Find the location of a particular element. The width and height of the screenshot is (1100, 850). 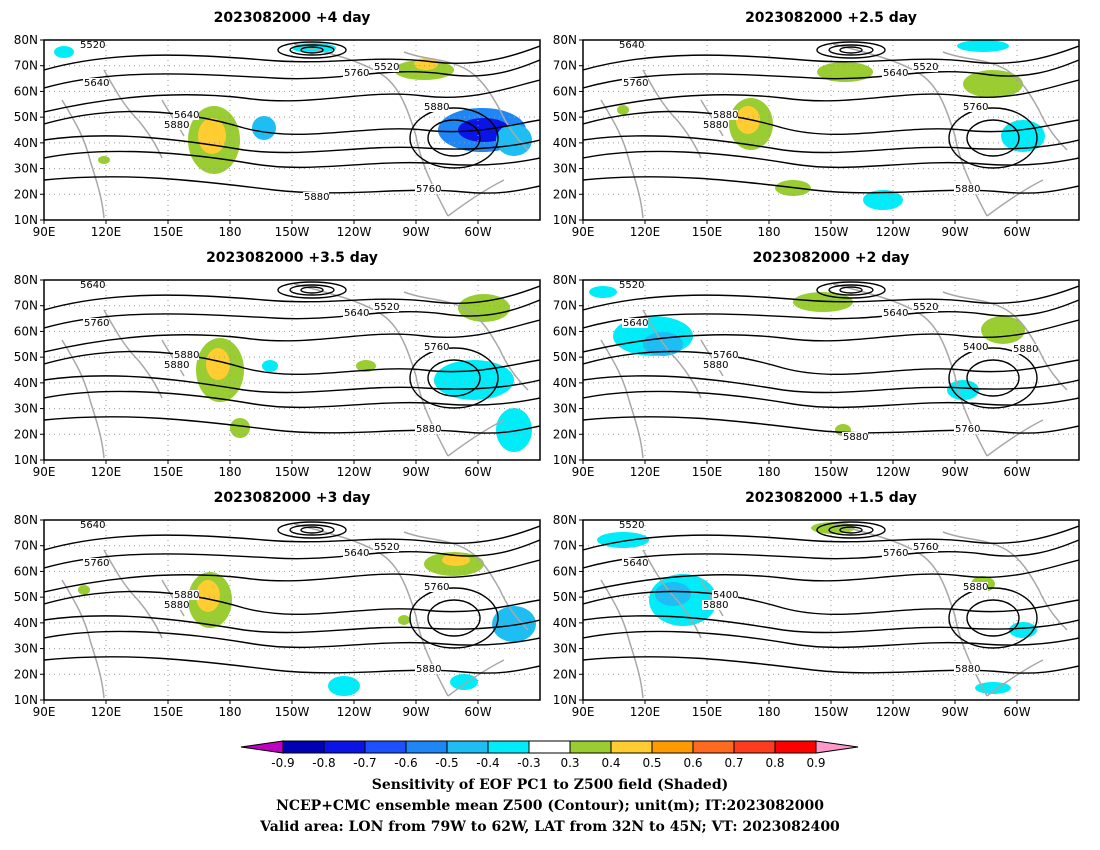

colorbar-label: -0.8 is located at coordinates (323, 763).